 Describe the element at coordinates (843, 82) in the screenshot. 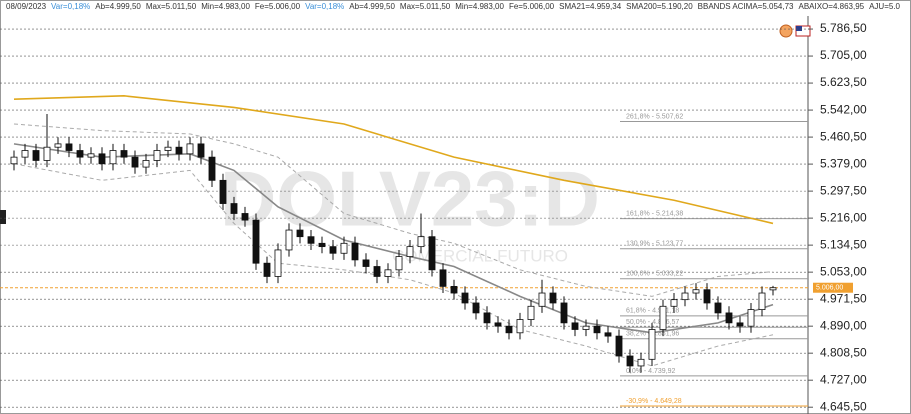

I see `y-tick-label: 5.623,50` at that location.